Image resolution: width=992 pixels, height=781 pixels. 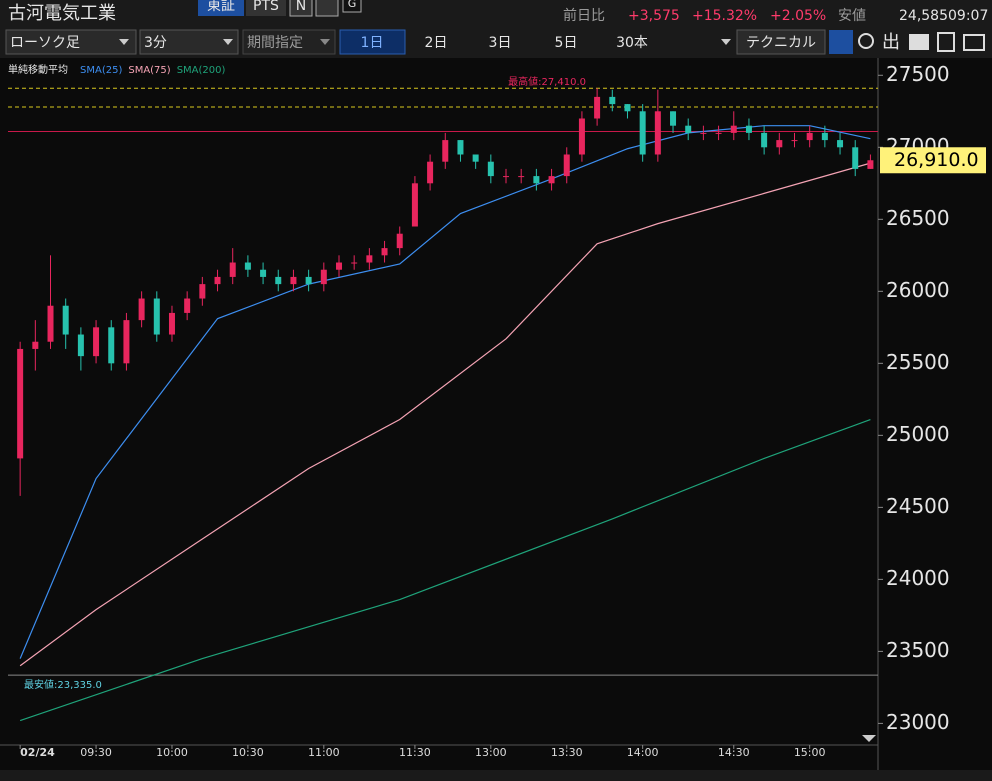 I want to click on footer, so click(x=496, y=775).